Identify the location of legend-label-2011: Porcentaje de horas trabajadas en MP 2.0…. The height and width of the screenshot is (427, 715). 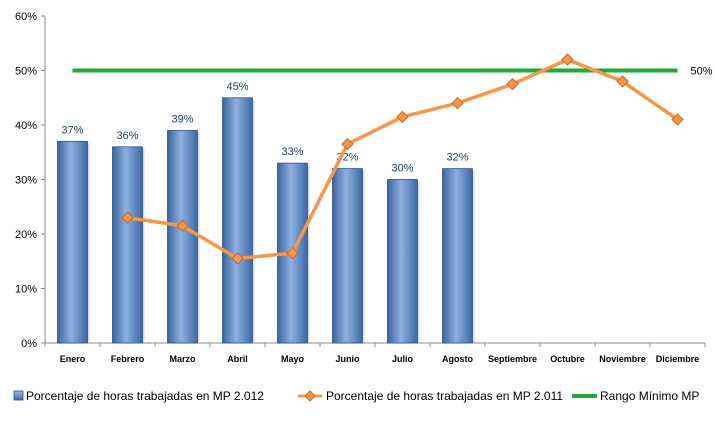
(444, 396).